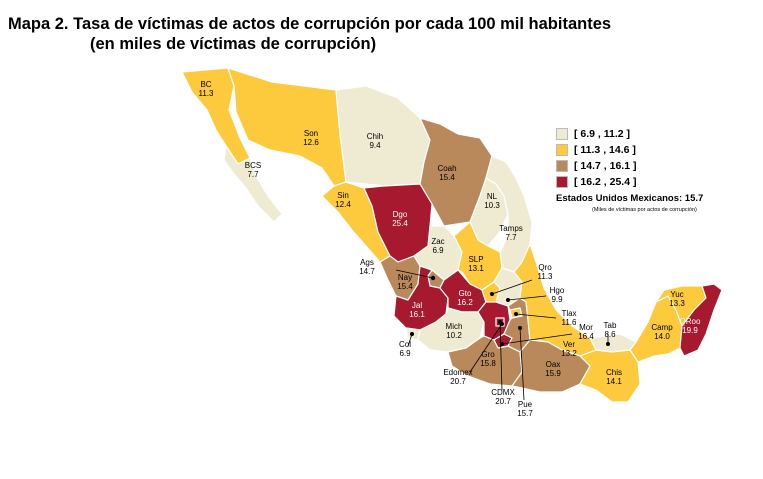  I want to click on state-name-mich: Mich, so click(454, 326).